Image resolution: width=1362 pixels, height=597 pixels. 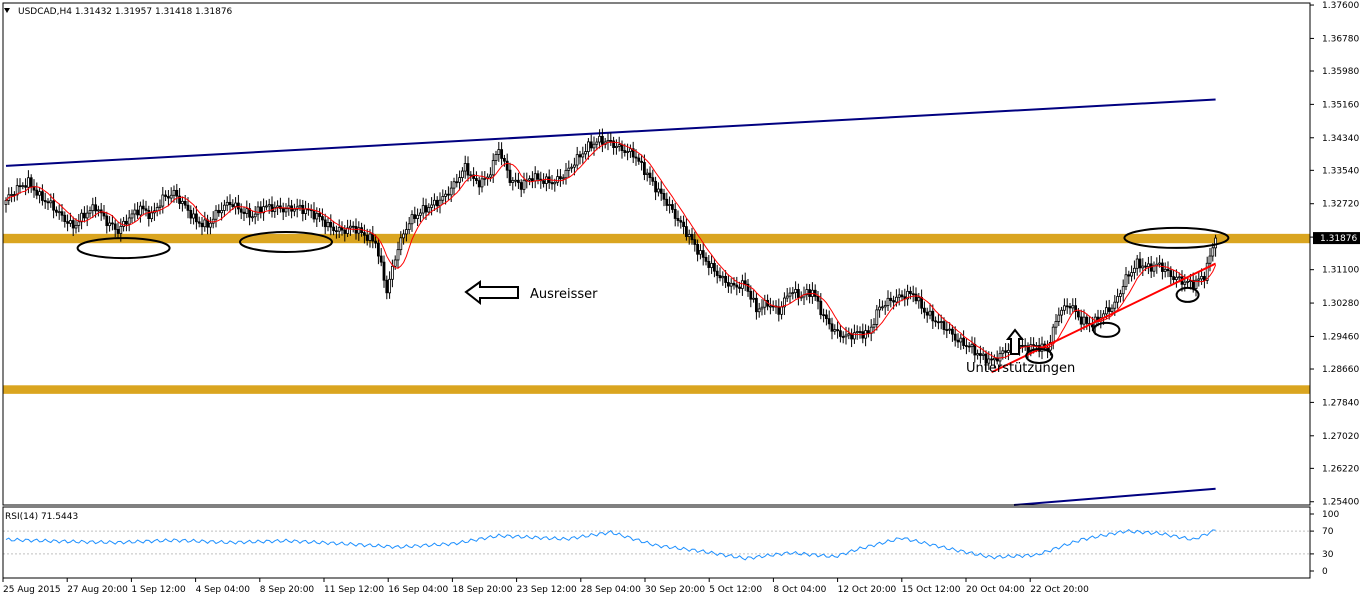 What do you see at coordinates (1340, 105) in the screenshot?
I see `price-tick-label: 1.35160` at bounding box center [1340, 105].